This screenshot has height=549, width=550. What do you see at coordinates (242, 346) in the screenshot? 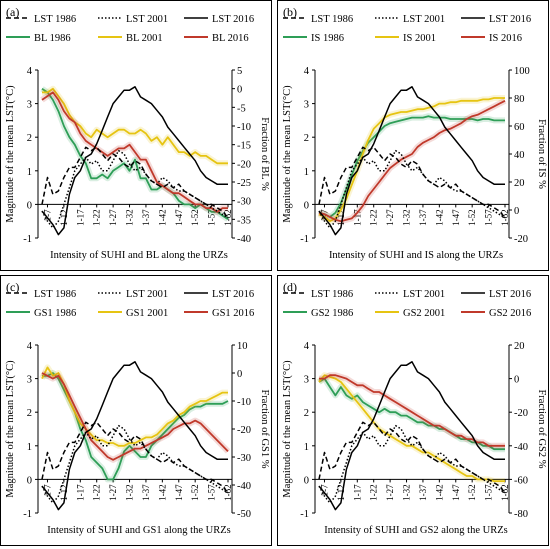
I see `y2-tick-label: 10` at bounding box center [242, 346].